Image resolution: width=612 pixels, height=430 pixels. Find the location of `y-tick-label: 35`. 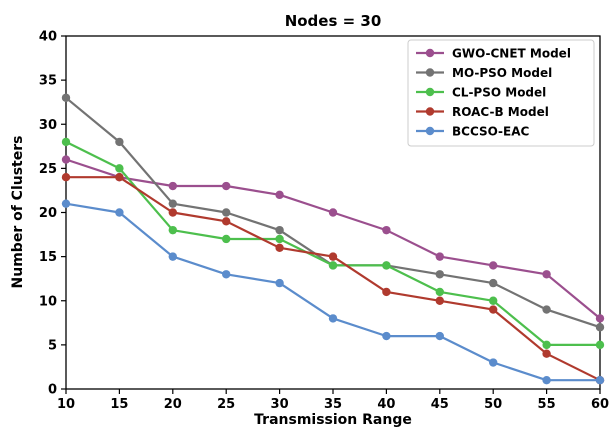

y-tick-label: 35 is located at coordinates (48, 81).